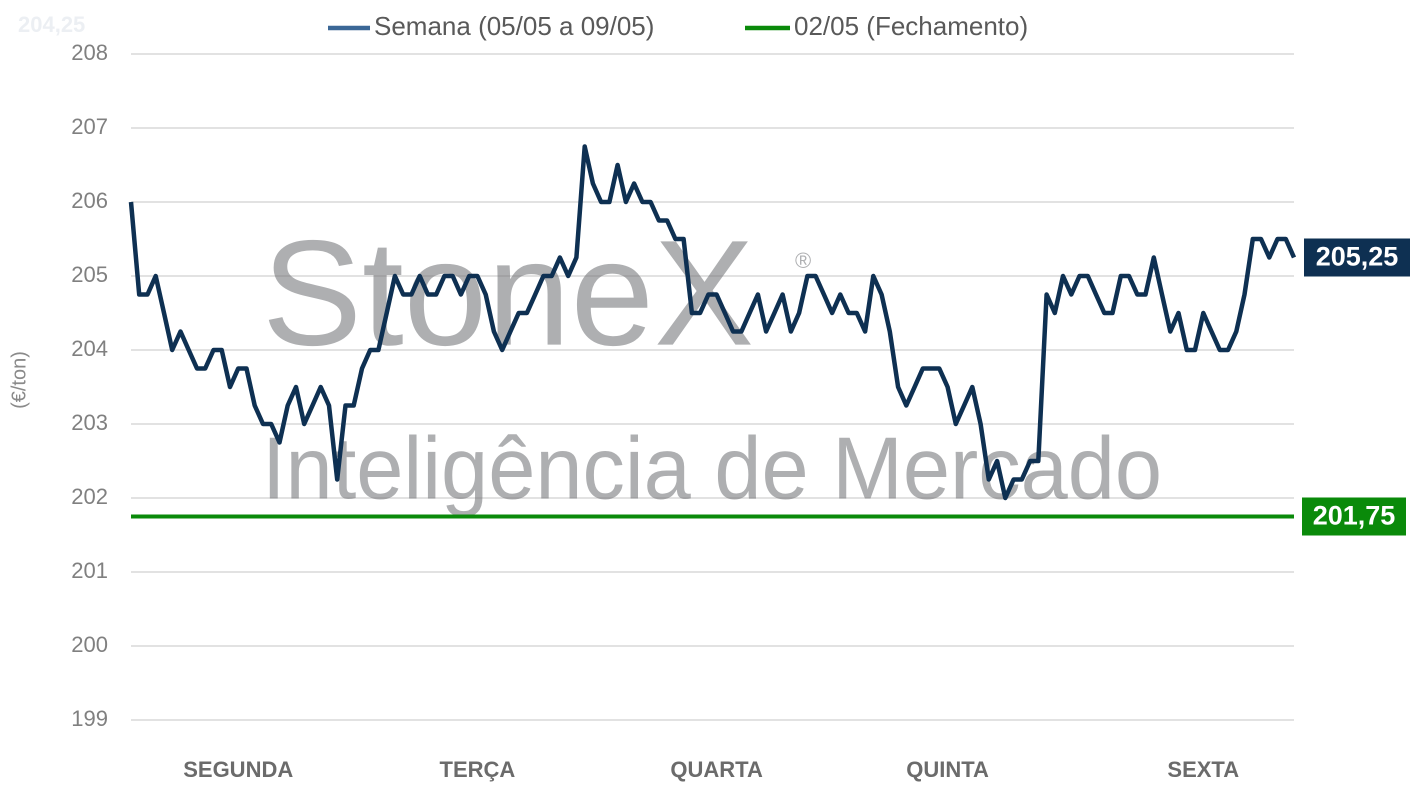 The height and width of the screenshot is (804, 1426). Describe the element at coordinates (478, 769) in the screenshot. I see `x-tick-label: TERÇA` at that location.